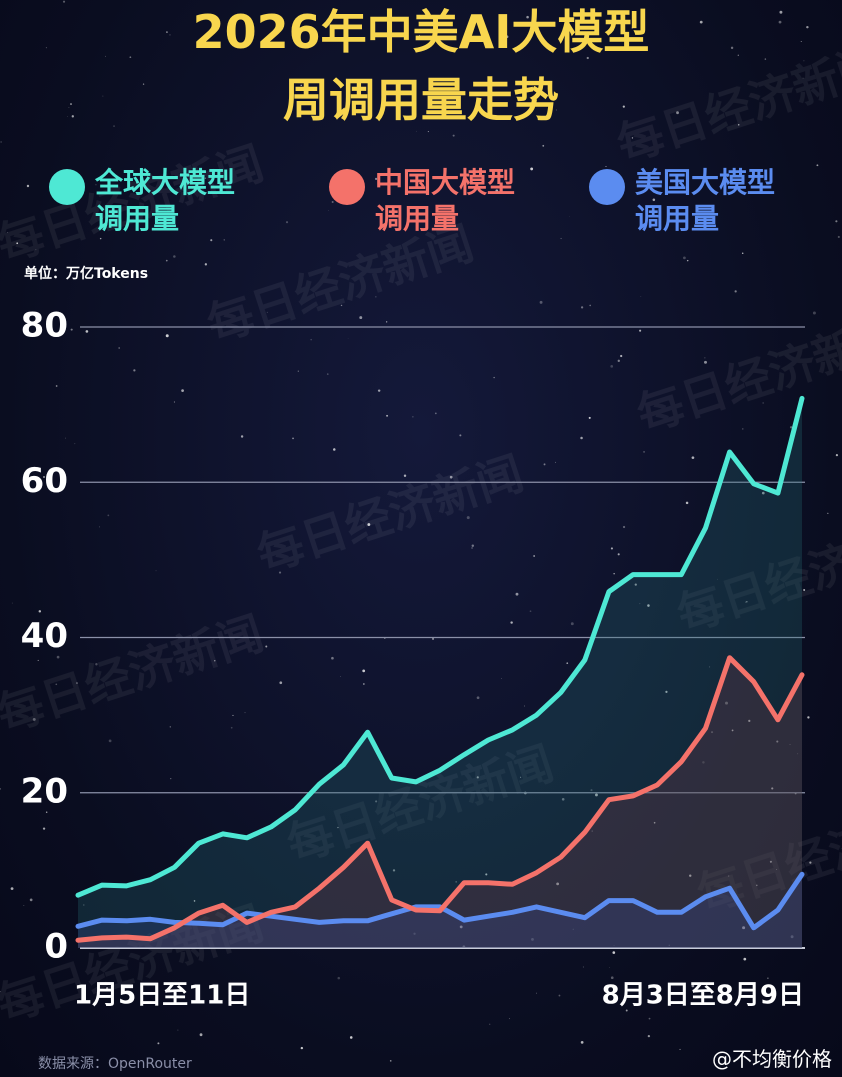 The width and height of the screenshot is (842, 1077). I want to click on background-watermark: 每日经济新闻, so click(390, 514).